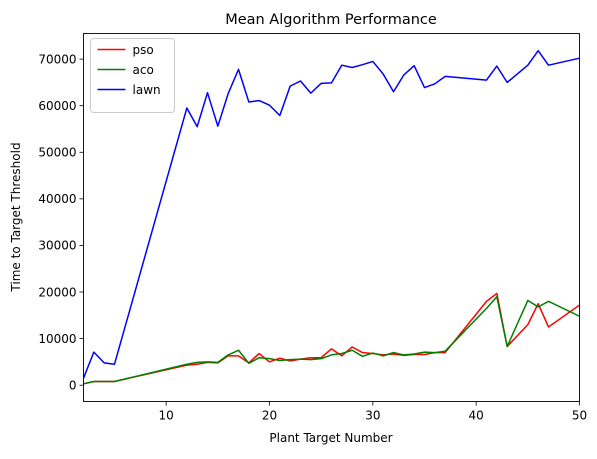  Describe the element at coordinates (166, 416) in the screenshot. I see `x-tick-label: 10` at that location.